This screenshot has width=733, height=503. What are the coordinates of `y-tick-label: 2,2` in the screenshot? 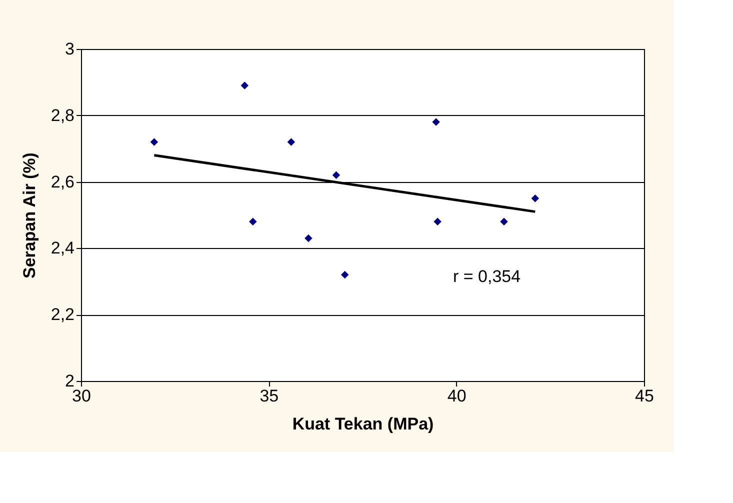 It's located at (62, 314).